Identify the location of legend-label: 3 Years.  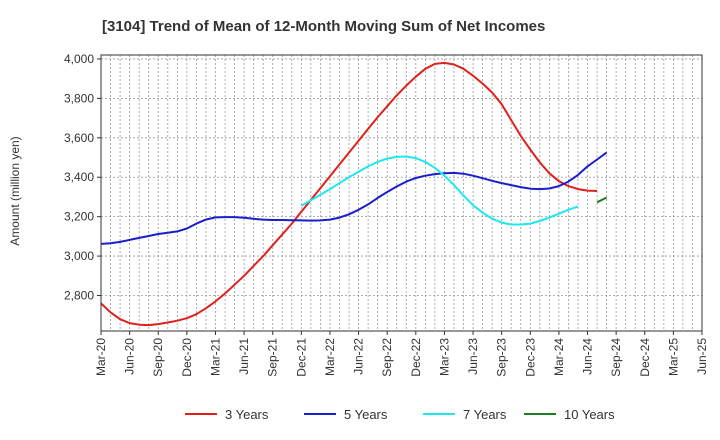
(247, 414).